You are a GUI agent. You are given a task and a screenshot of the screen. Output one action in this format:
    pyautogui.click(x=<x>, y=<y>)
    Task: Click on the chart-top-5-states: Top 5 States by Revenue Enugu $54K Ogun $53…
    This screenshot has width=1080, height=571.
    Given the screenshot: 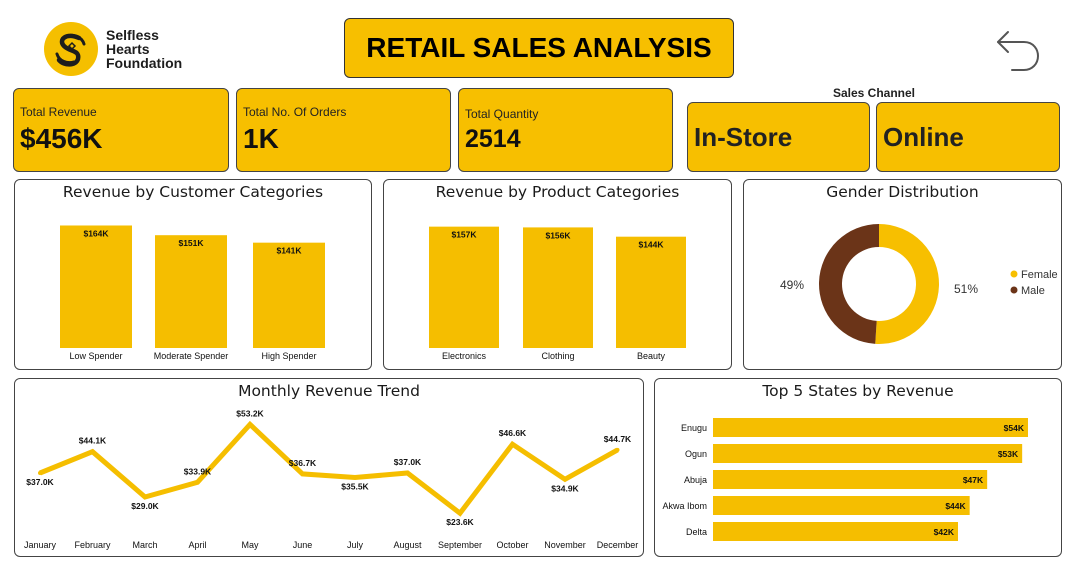 What is the action you would take?
    pyautogui.click(x=858, y=467)
    